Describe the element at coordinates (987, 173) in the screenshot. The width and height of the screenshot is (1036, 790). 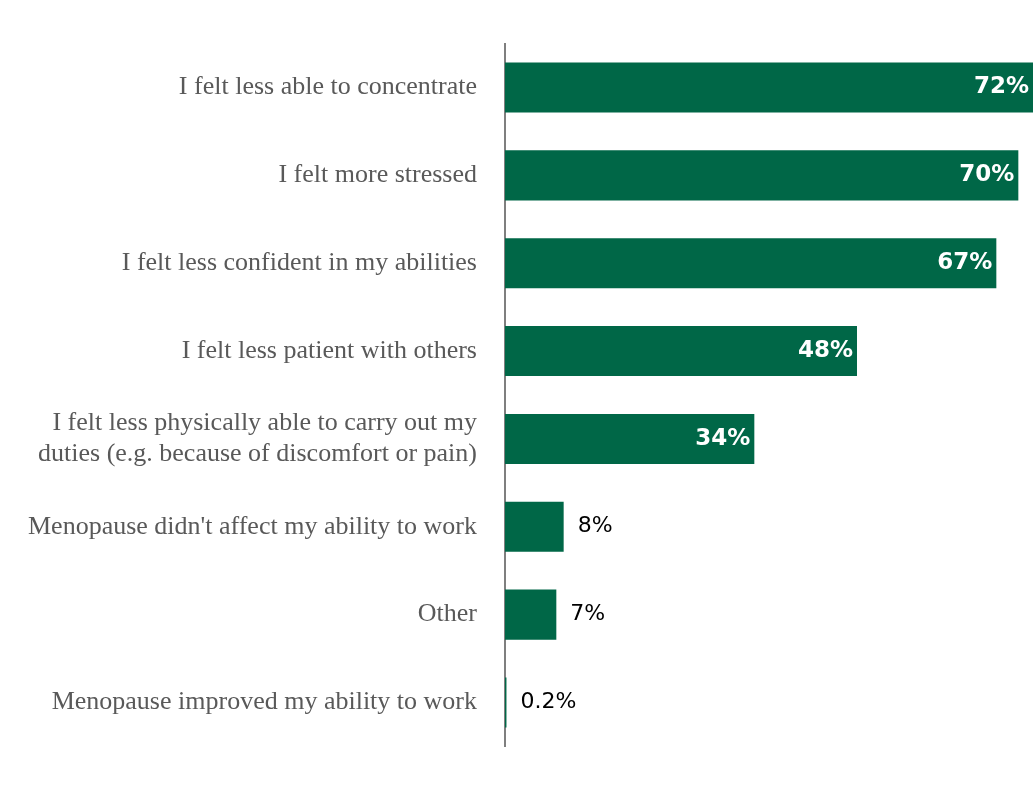
I see `data-label: 70%` at that location.